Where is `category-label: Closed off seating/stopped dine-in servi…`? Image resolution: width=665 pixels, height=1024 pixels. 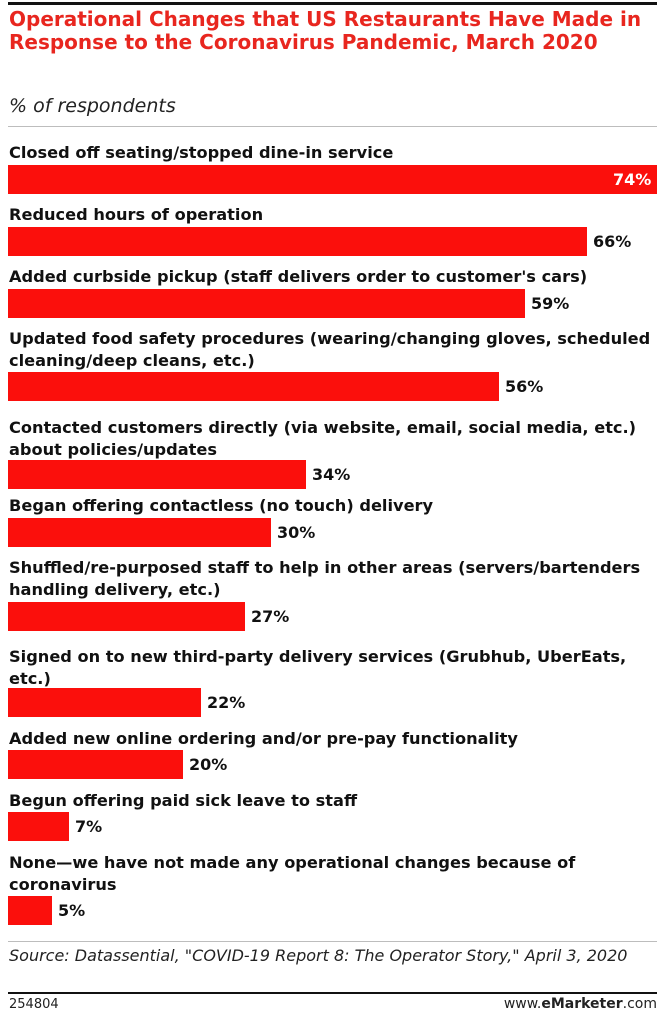
category-label: Closed off seating/stopped dine-in servi… is located at coordinates (201, 152).